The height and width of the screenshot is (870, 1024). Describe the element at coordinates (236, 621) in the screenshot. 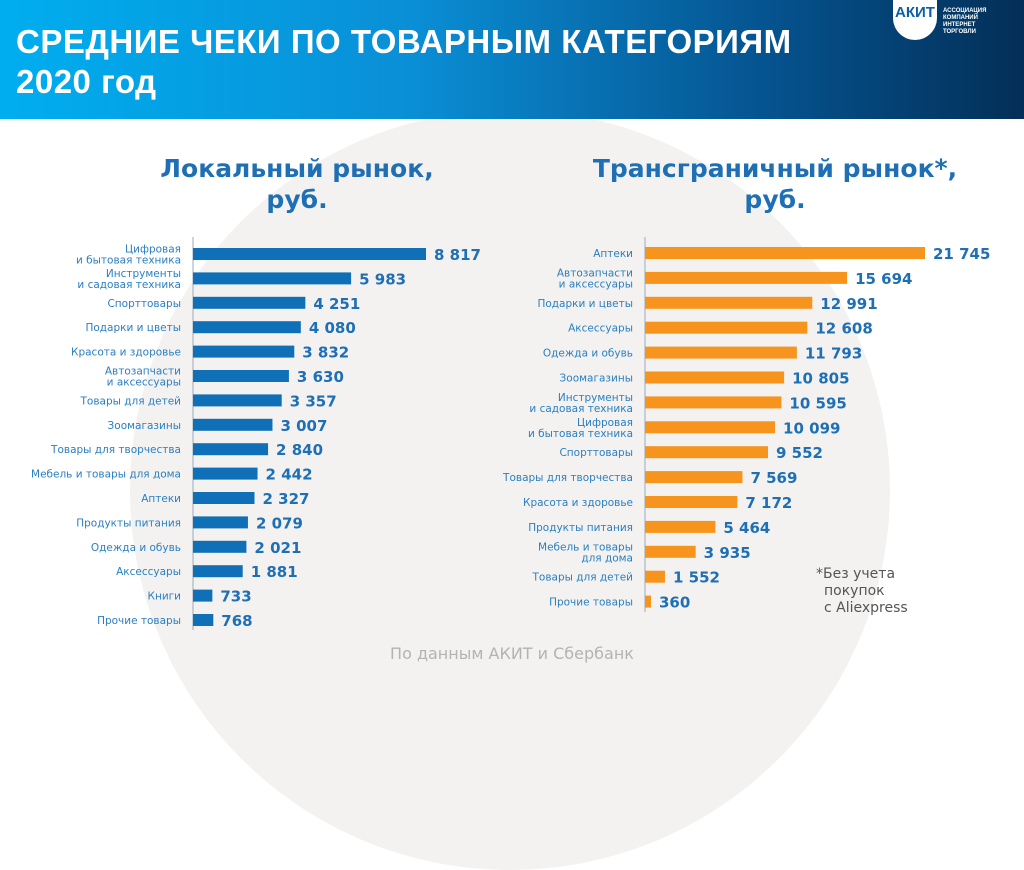

I see `data-label: 768` at that location.